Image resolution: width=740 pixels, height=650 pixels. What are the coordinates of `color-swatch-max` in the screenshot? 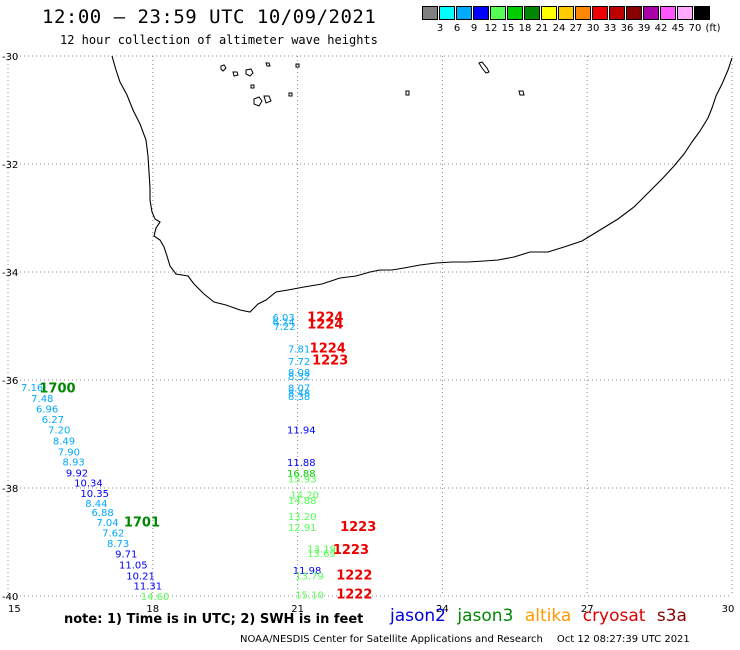 It's located at (702, 13).